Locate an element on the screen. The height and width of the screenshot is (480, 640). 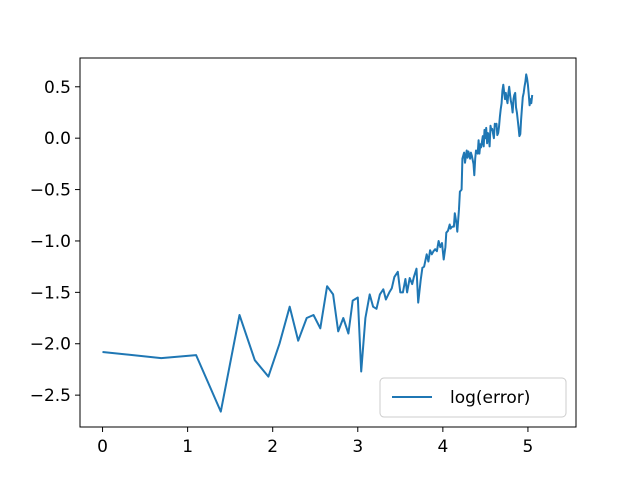
legend-box is located at coordinates (473, 397).